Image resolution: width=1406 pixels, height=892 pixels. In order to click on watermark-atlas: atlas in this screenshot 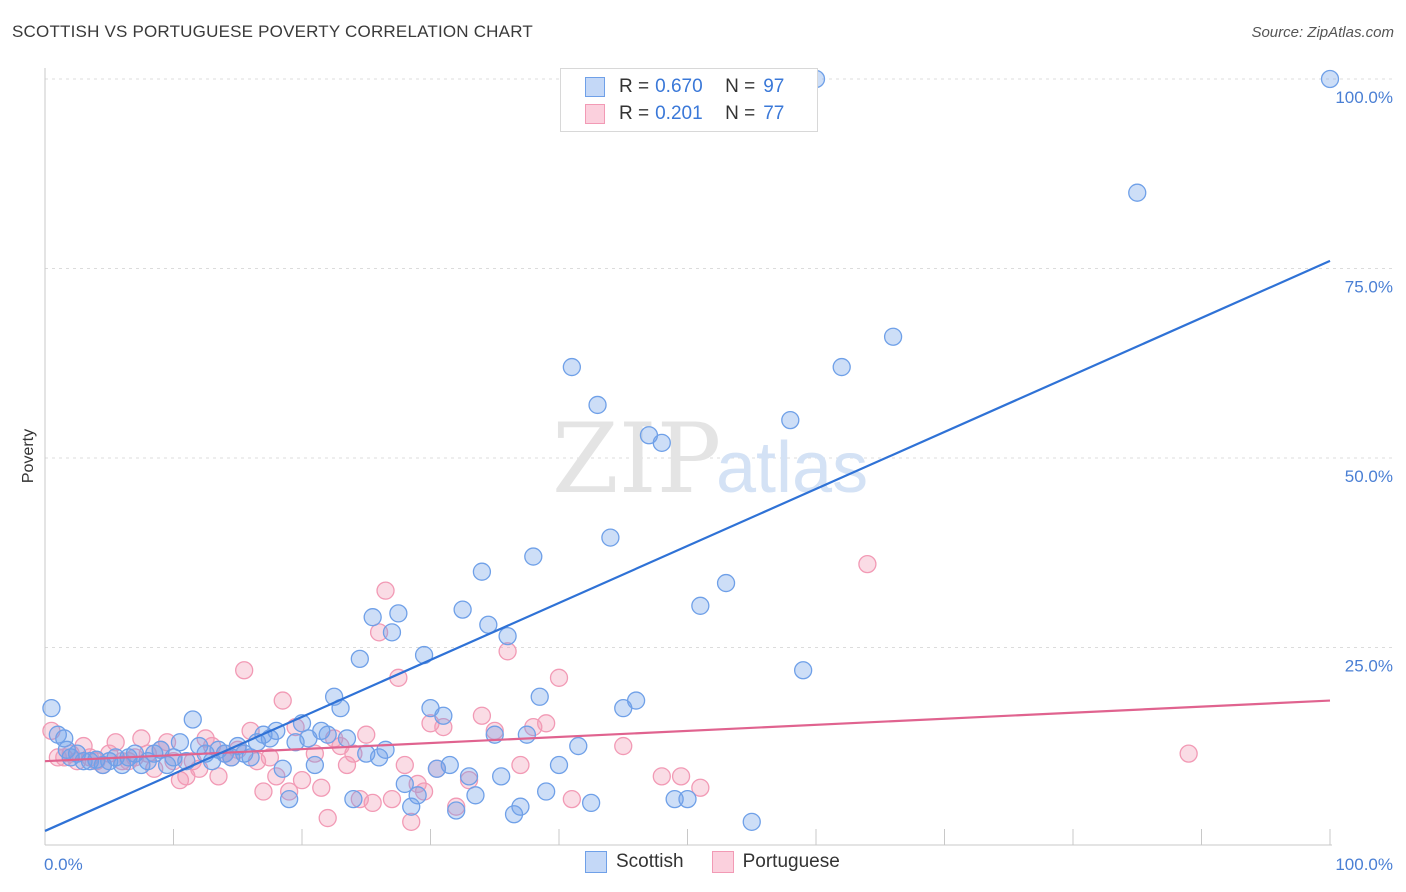, I will do `click(792, 468)`.